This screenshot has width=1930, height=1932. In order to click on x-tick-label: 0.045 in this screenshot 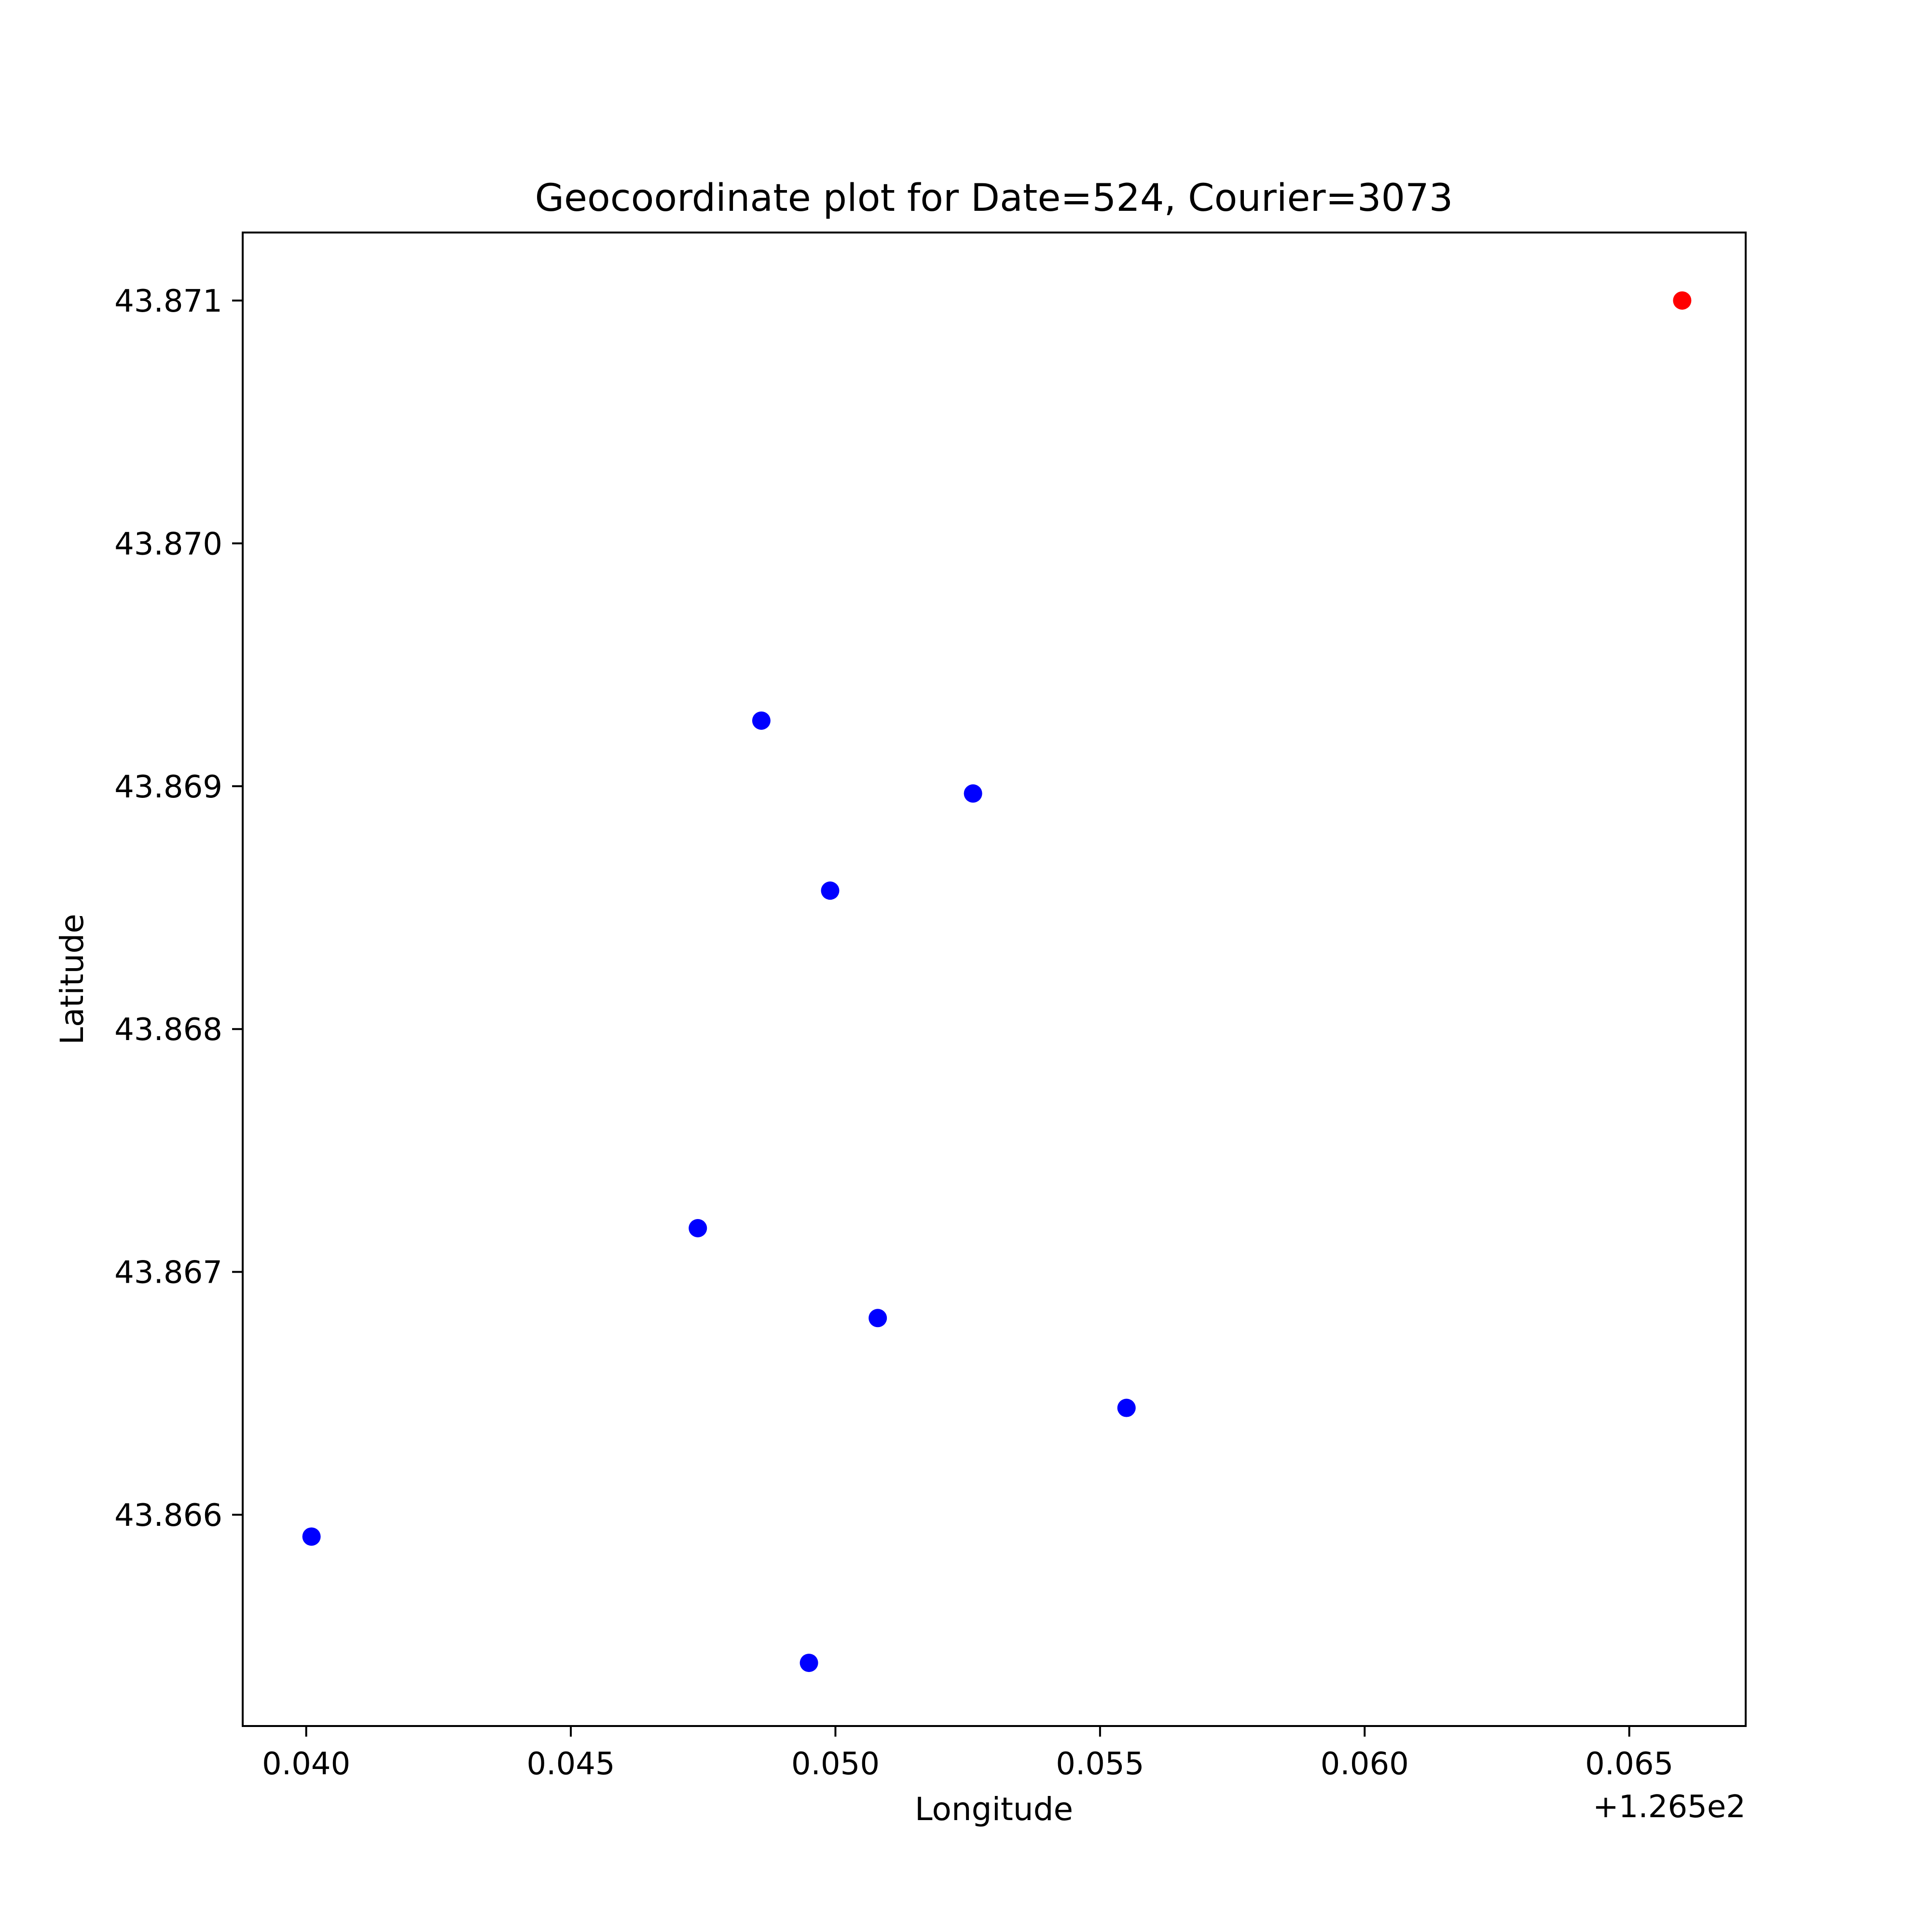, I will do `click(570, 1764)`.